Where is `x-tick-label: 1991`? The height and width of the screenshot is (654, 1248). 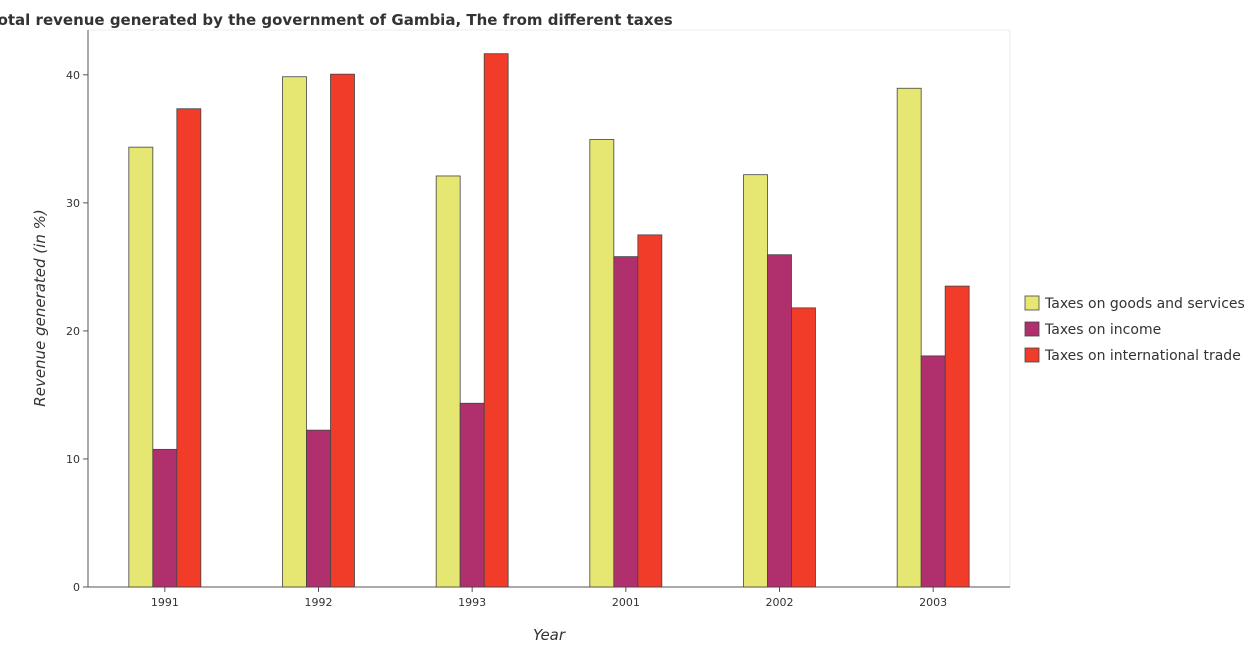 x-tick-label: 1991 is located at coordinates (165, 602).